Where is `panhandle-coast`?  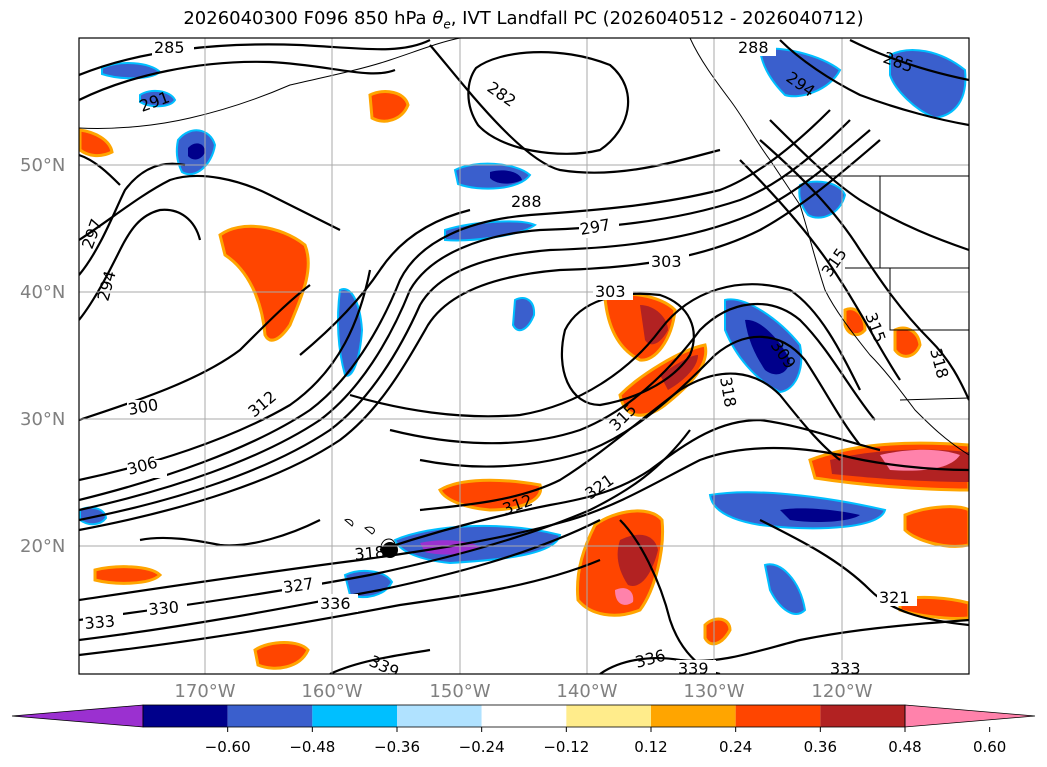 panhandle-coast is located at coordinates (745, 122).